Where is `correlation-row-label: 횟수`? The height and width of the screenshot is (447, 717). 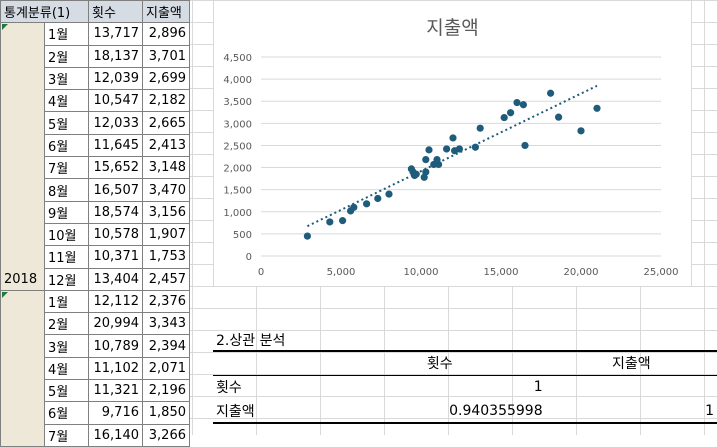
correlation-row-label: 횟수 is located at coordinates (229, 388).